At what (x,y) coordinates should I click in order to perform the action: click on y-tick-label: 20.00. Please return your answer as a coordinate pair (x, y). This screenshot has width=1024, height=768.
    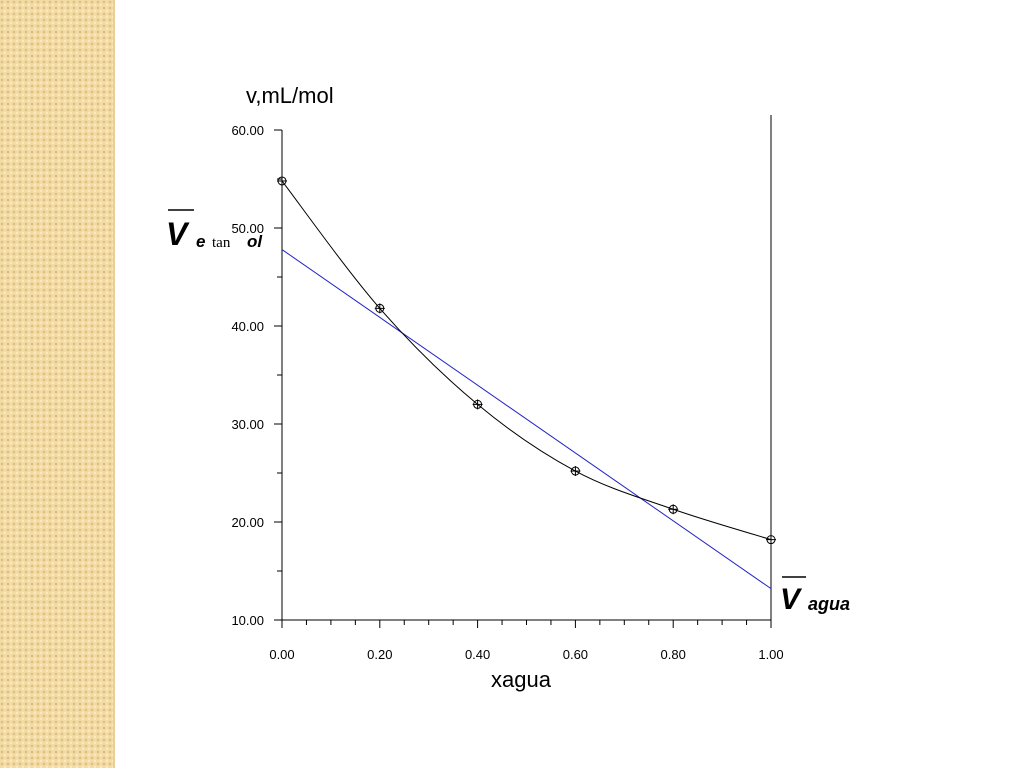
    Looking at the image, I should click on (247, 522).